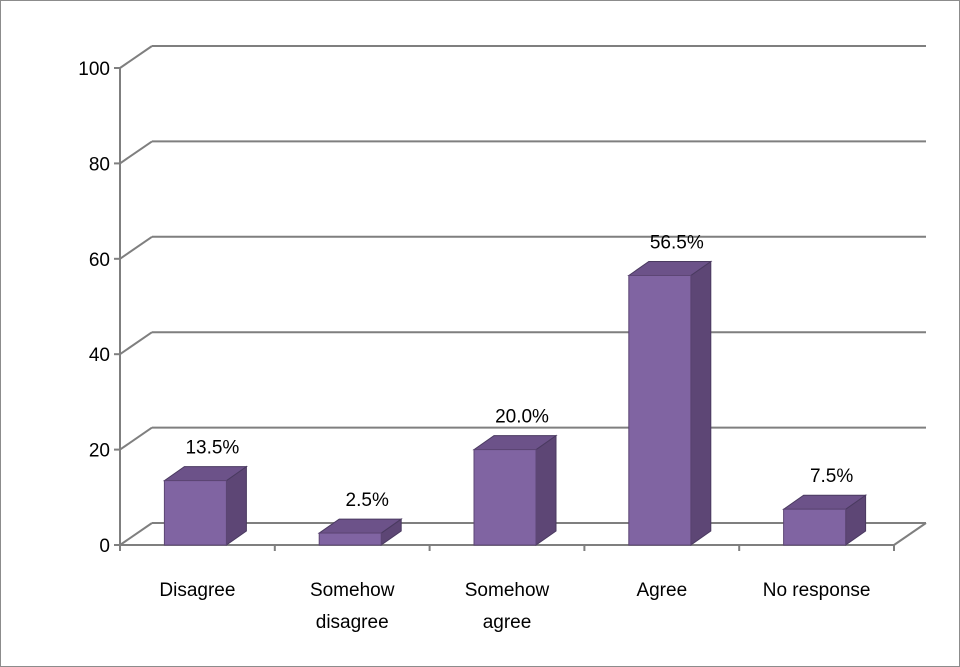  What do you see at coordinates (99, 451) in the screenshot?
I see `y-tick-label: 20` at bounding box center [99, 451].